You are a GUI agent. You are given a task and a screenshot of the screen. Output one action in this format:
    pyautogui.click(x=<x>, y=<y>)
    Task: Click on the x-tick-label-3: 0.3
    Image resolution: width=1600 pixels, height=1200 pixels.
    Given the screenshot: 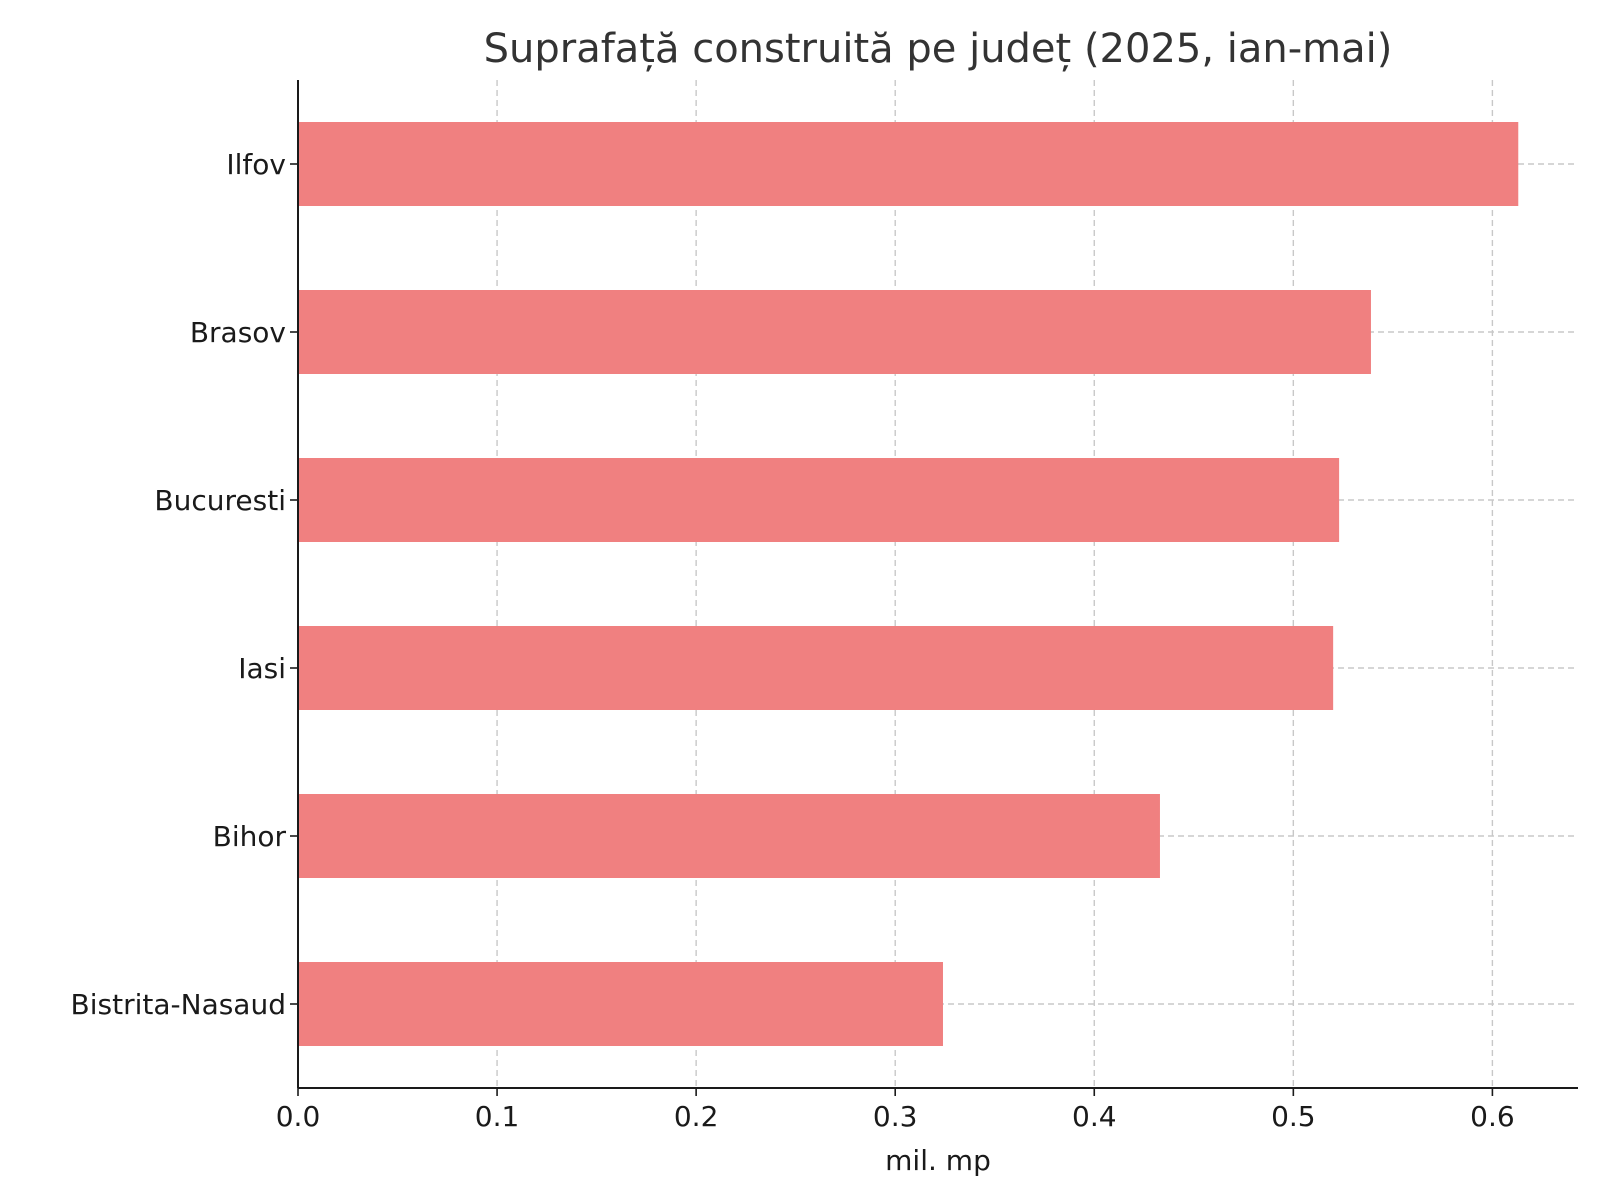 What is the action you would take?
    pyautogui.click(x=895, y=1116)
    